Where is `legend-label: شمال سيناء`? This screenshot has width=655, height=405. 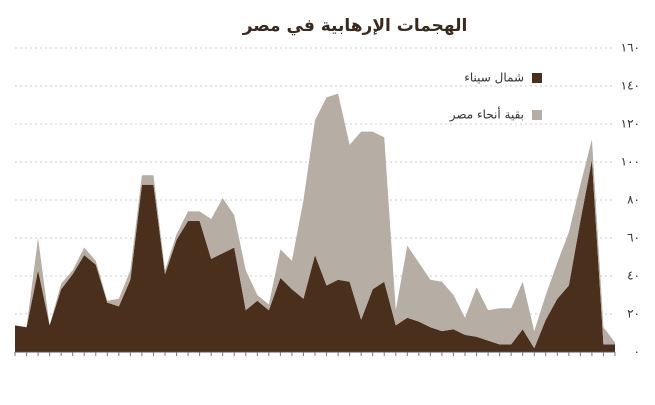
legend-label: شمال سيناء is located at coordinates (494, 78).